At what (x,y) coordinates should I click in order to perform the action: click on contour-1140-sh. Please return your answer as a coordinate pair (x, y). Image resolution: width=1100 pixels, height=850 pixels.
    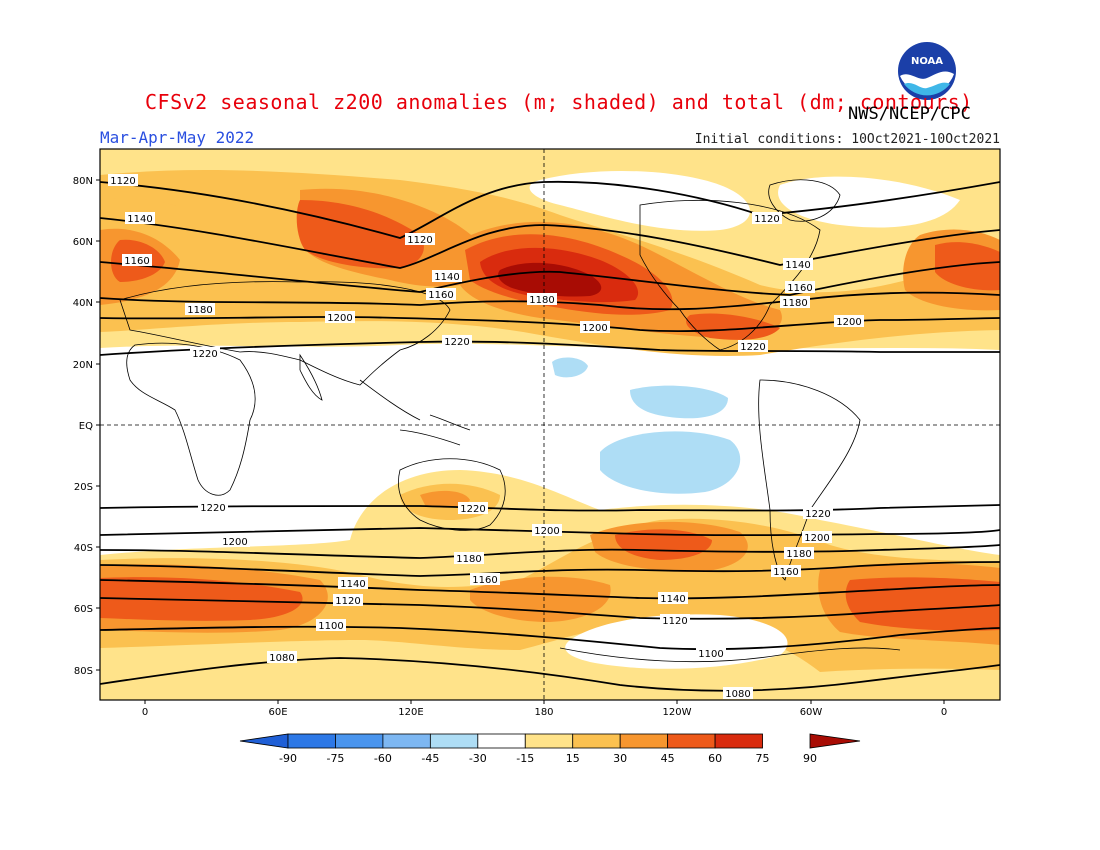
    Looking at the image, I should click on (550, 589).